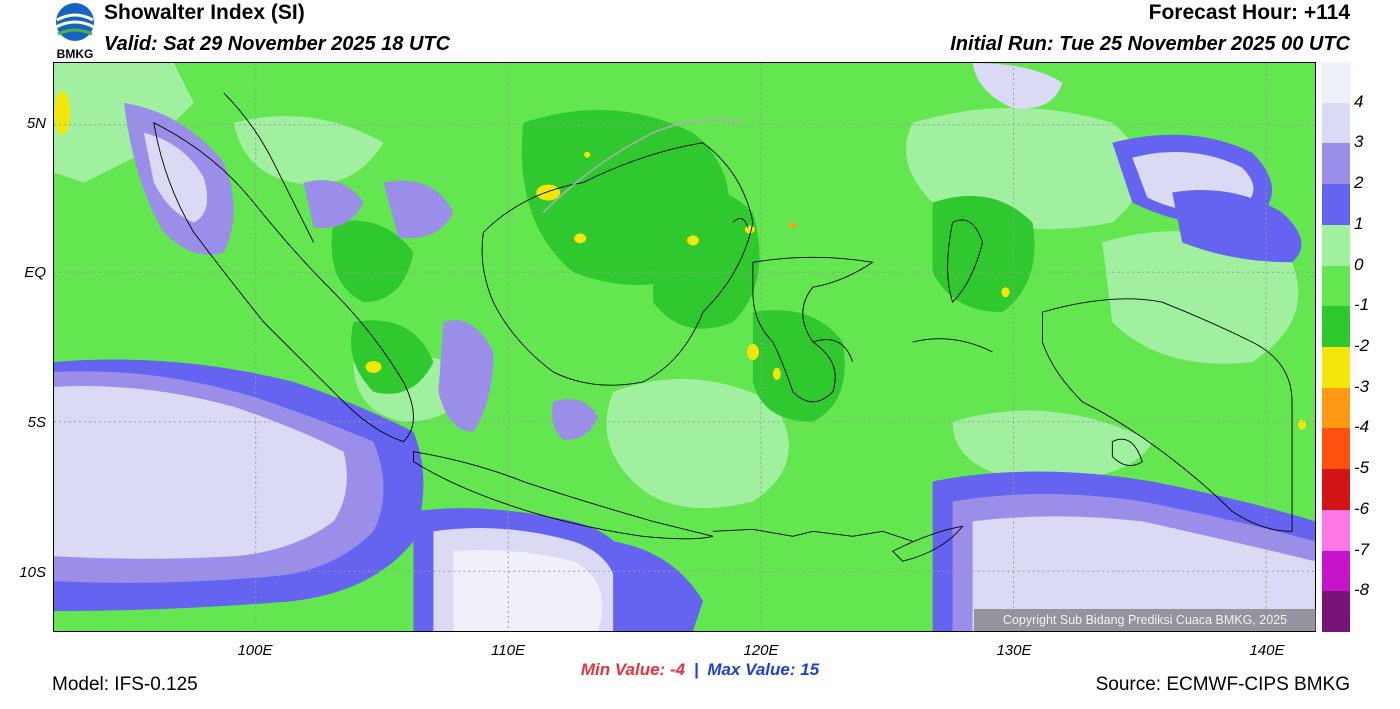 This screenshot has width=1400, height=709. Describe the element at coordinates (751, 669) in the screenshot. I see `max-value-label: Max Value:` at that location.